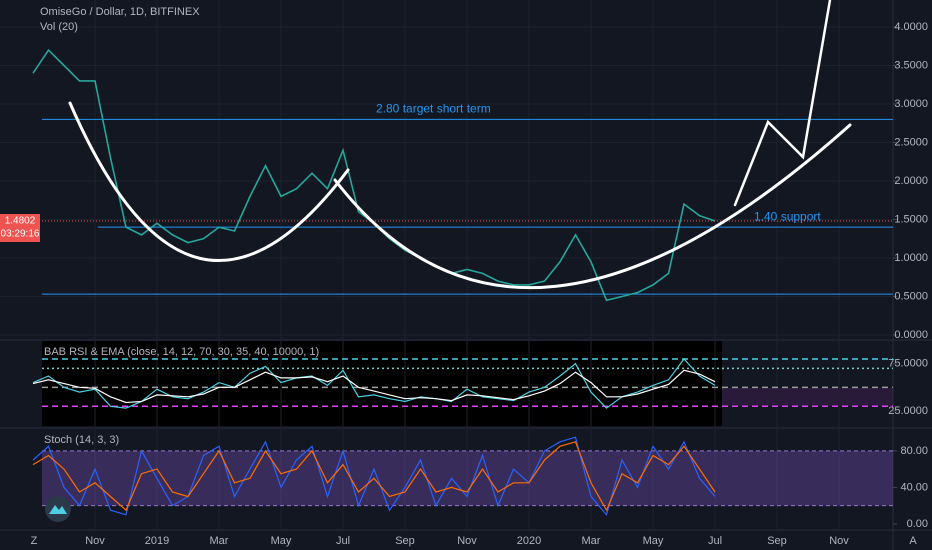  What do you see at coordinates (908, 411) in the screenshot?
I see `y-tick-label: 25.0000` at bounding box center [908, 411].